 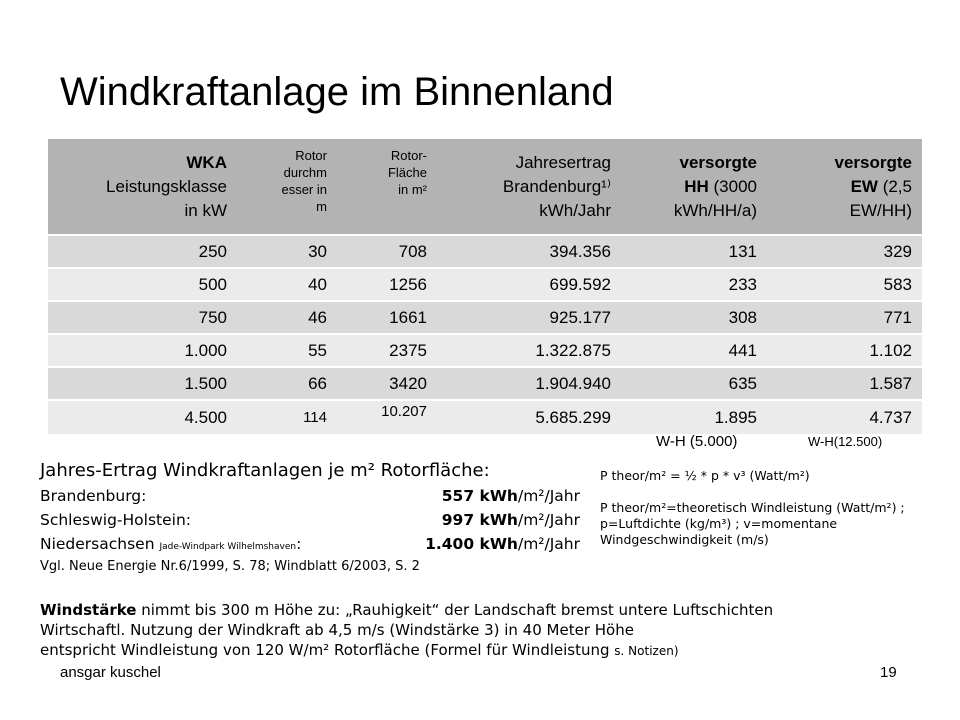 I want to click on table-cell: 3420, so click(x=387, y=383).